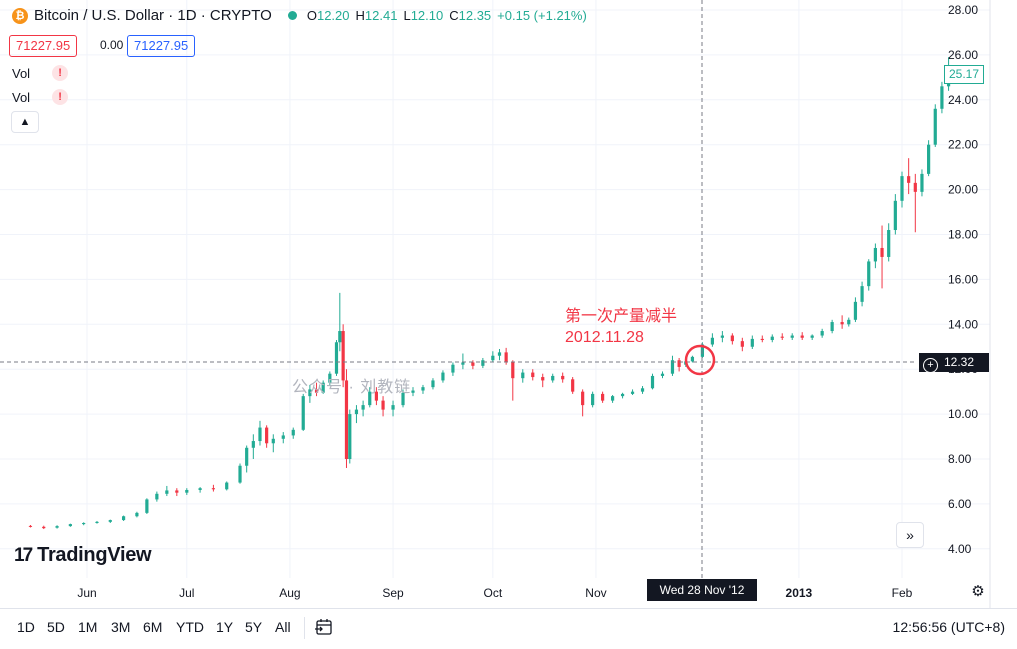 The width and height of the screenshot is (1017, 649). Describe the element at coordinates (960, 504) in the screenshot. I see `price-tick-label: 6.00` at that location.